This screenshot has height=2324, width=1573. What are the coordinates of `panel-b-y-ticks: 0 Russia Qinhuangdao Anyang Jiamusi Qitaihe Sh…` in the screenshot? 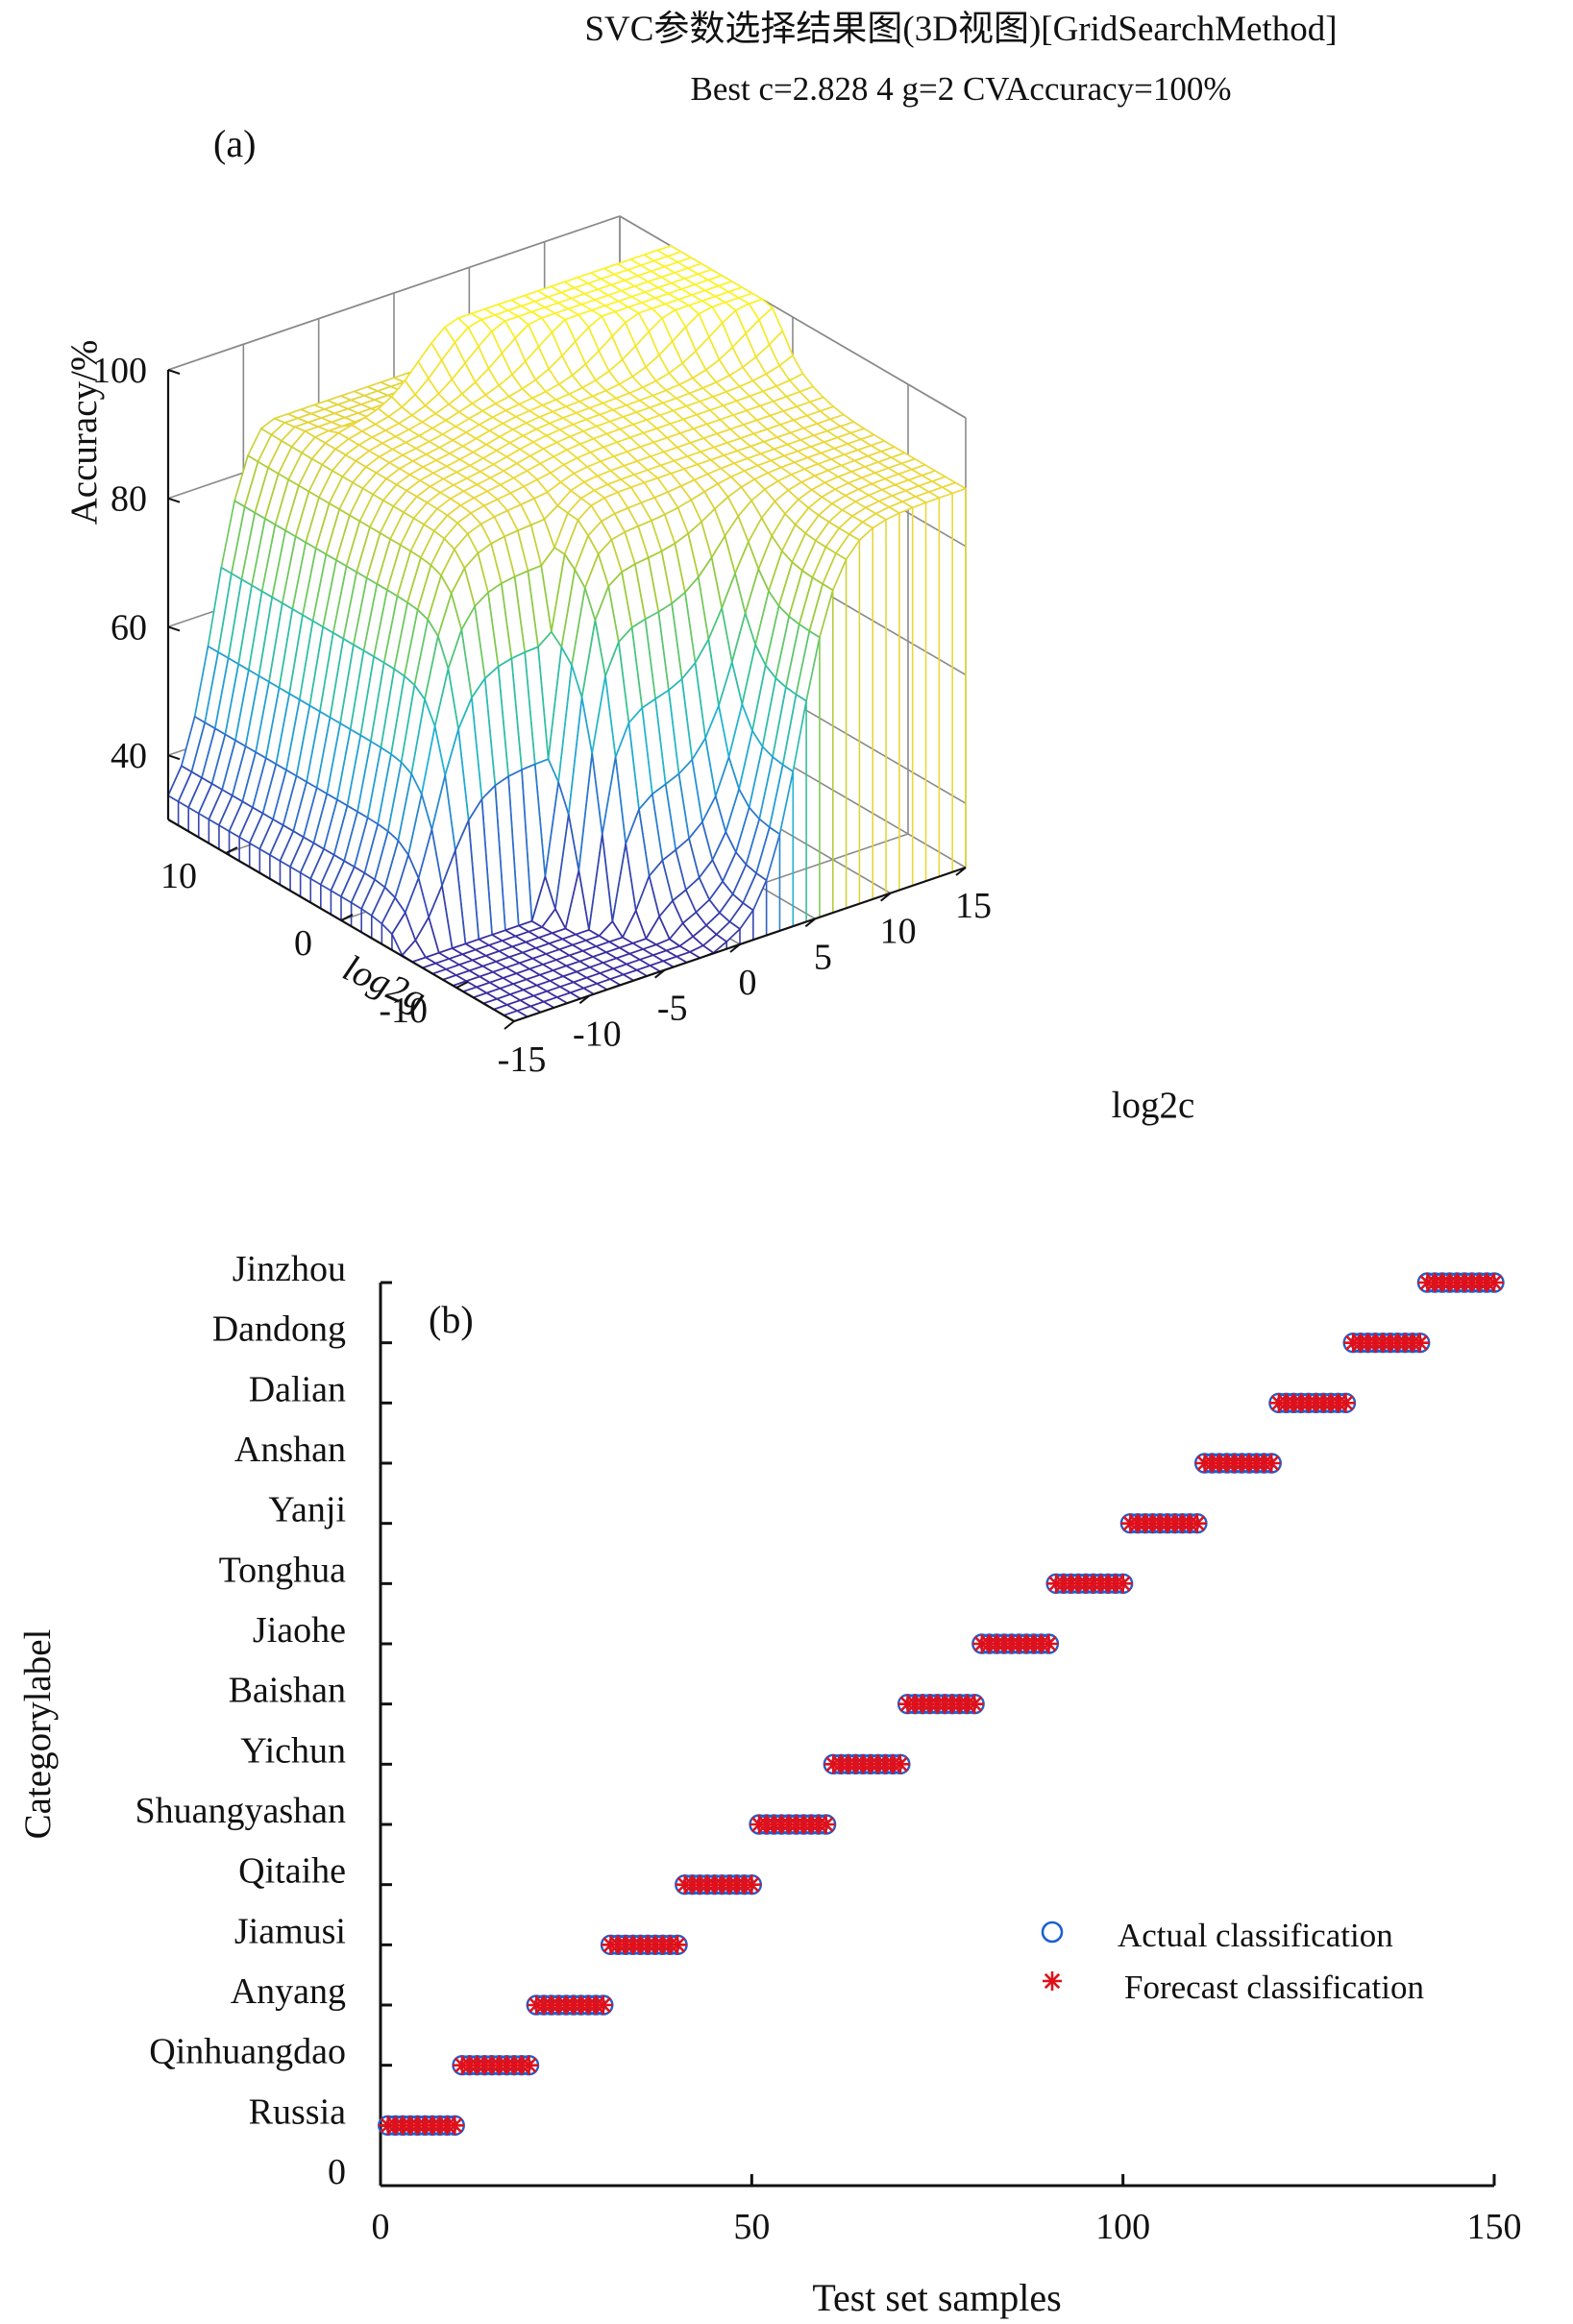 It's located at (263, 1720).